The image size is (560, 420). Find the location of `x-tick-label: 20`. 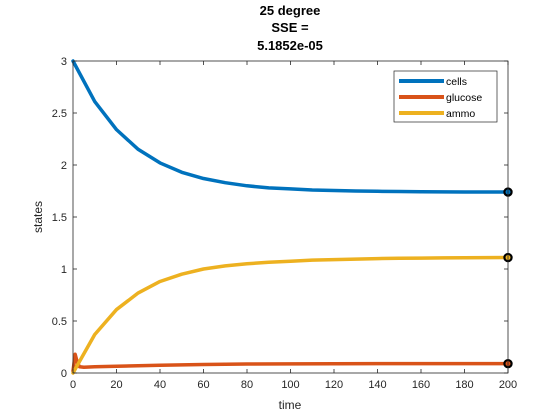

x-tick-label: 20 is located at coordinates (116, 385).